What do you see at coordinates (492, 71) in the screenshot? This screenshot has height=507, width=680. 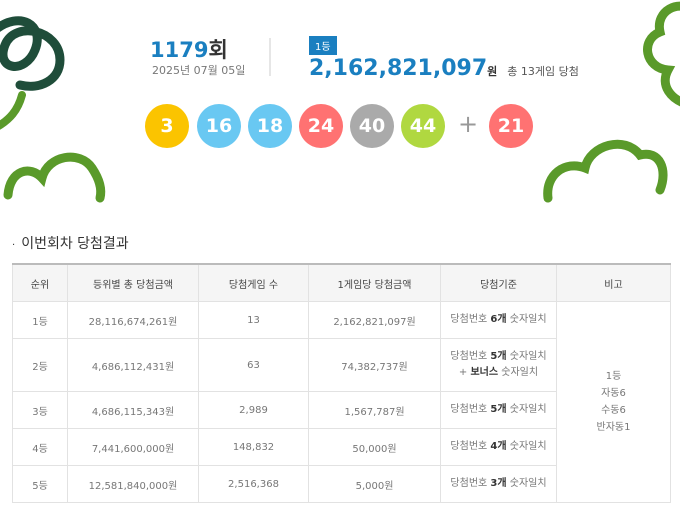 I see `prize-unit: 원` at bounding box center [492, 71].